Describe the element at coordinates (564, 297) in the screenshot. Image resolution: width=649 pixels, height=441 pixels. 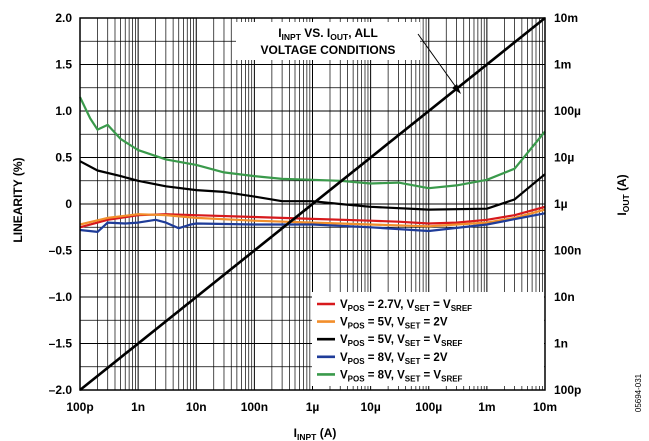
I see `y-right-tick-label: 10n` at that location.